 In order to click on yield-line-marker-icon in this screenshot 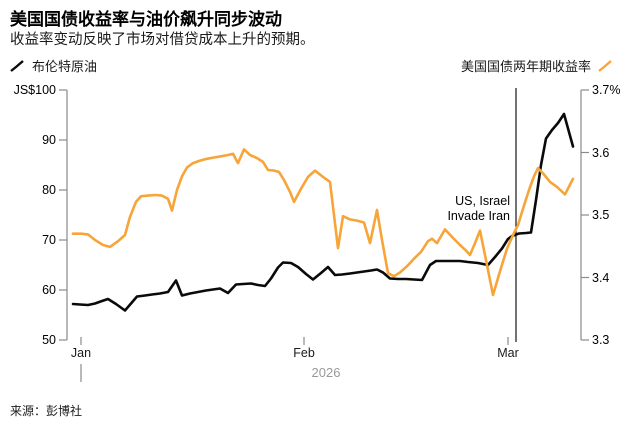, I will do `click(605, 65)`.